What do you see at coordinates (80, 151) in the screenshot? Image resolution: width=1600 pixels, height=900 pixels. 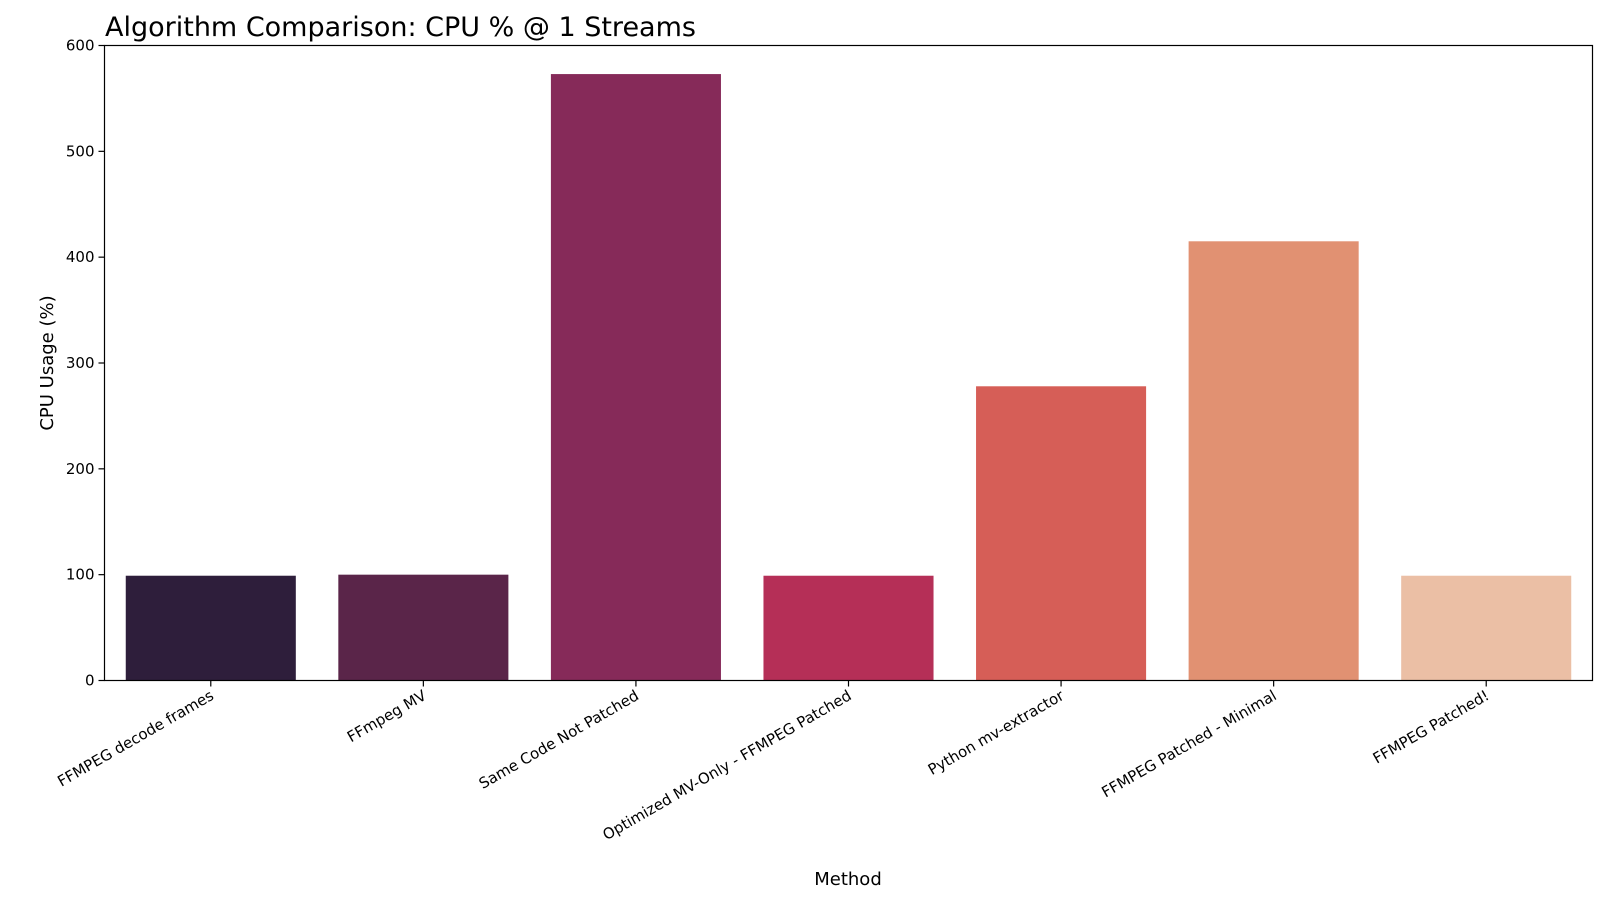 I see `y-tick-label: 500` at bounding box center [80, 151].